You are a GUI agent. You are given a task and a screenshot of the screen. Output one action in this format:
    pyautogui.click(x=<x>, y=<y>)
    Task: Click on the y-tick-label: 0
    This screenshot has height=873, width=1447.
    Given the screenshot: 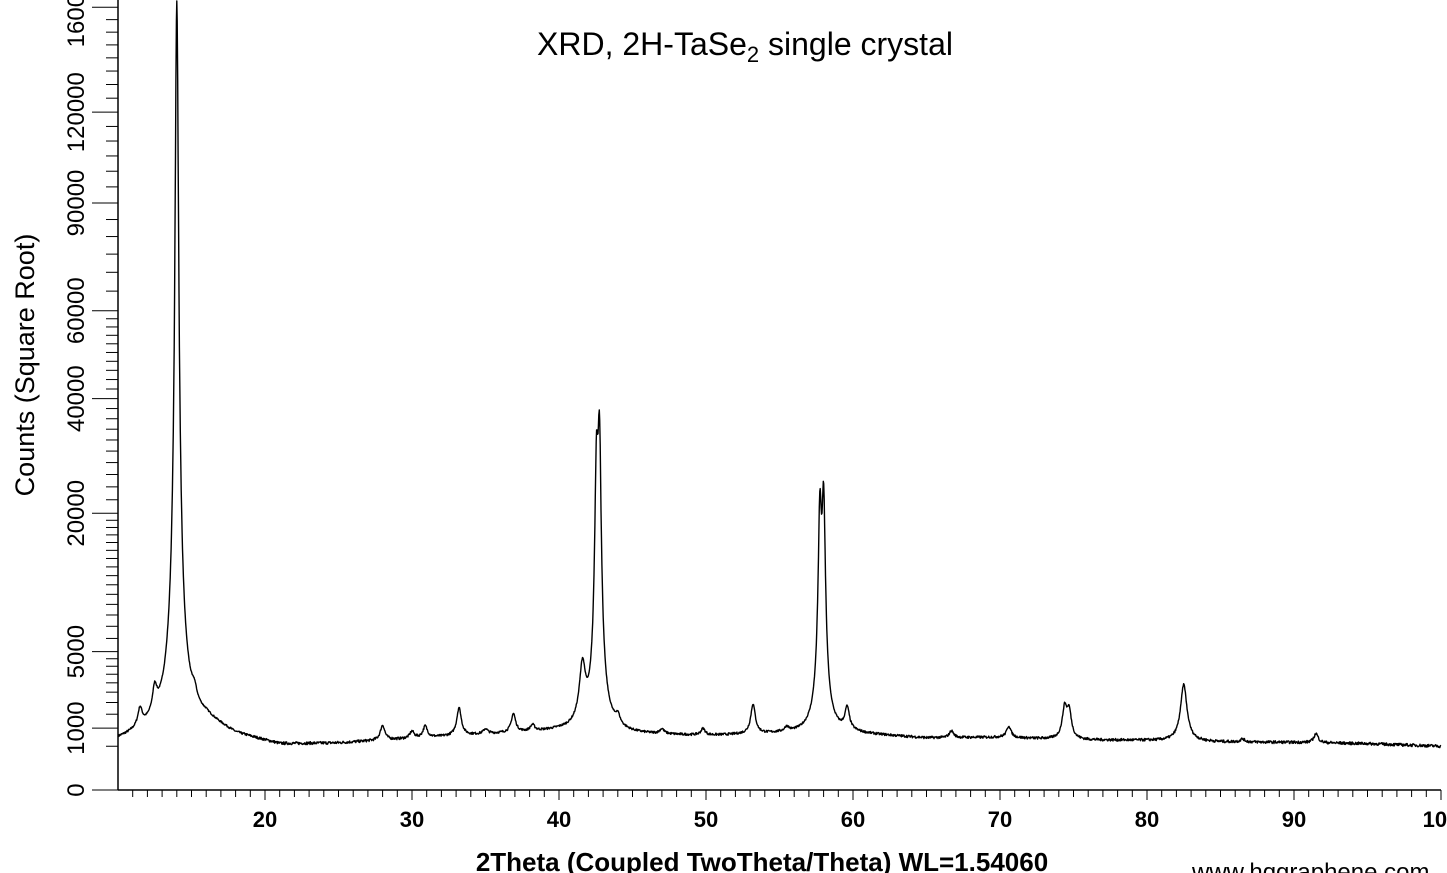 What is the action you would take?
    pyautogui.click(x=76, y=789)
    